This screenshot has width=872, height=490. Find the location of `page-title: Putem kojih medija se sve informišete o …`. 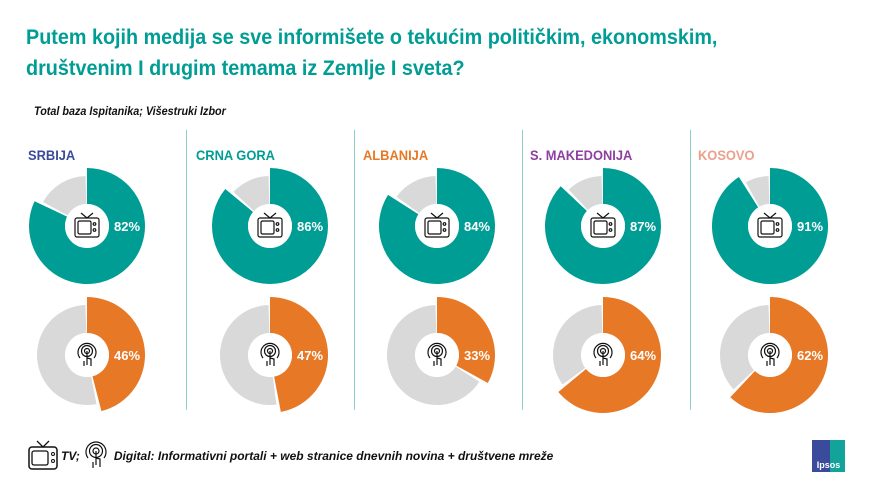

page-title: Putem kojih medija se sve informišete o … is located at coordinates (372, 52).